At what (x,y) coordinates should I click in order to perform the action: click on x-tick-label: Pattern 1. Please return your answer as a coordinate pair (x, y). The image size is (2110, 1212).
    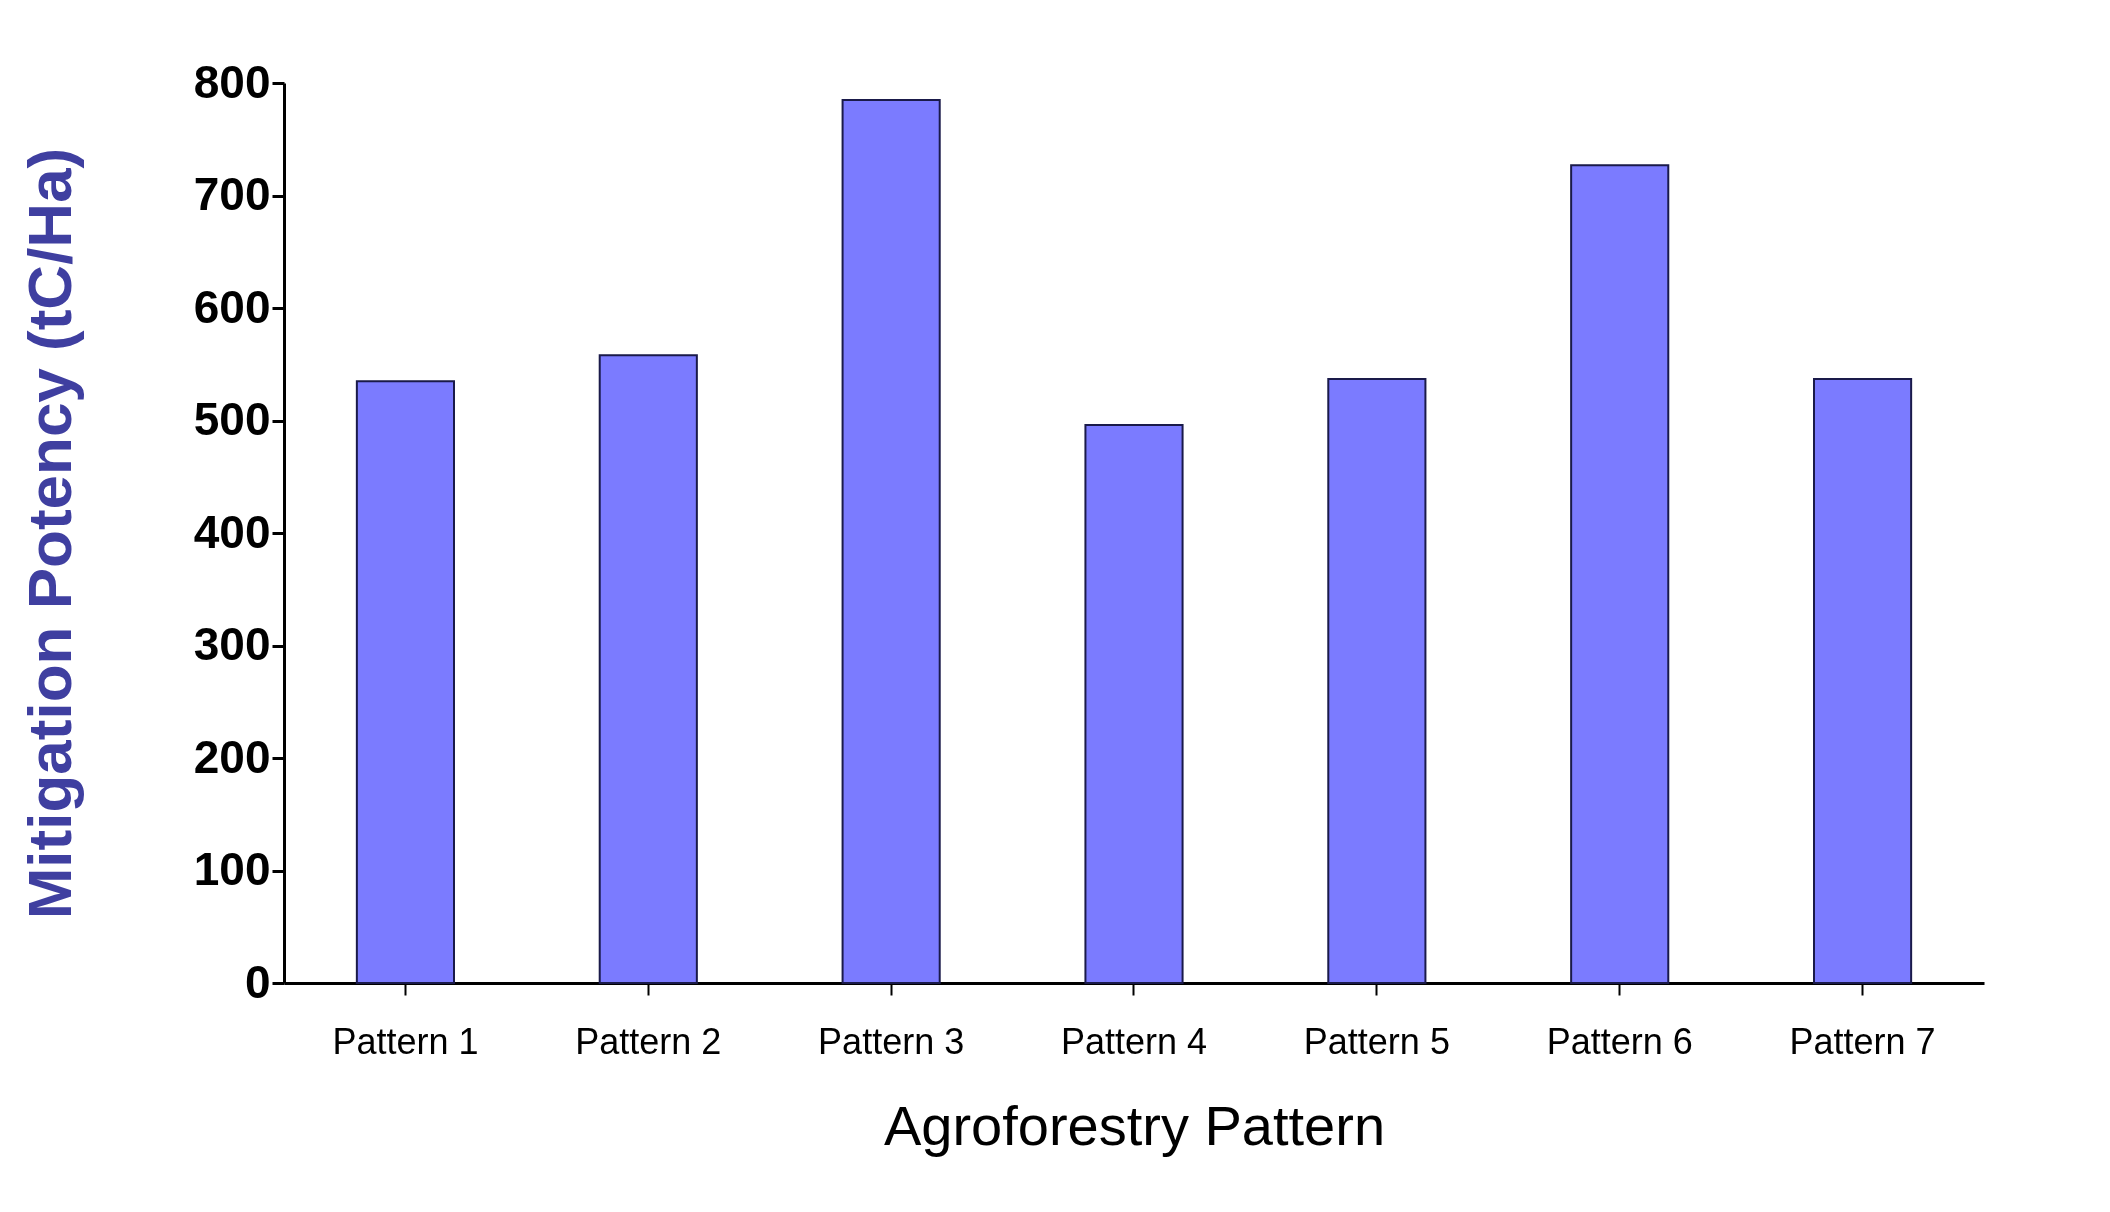
    Looking at the image, I should click on (405, 1041).